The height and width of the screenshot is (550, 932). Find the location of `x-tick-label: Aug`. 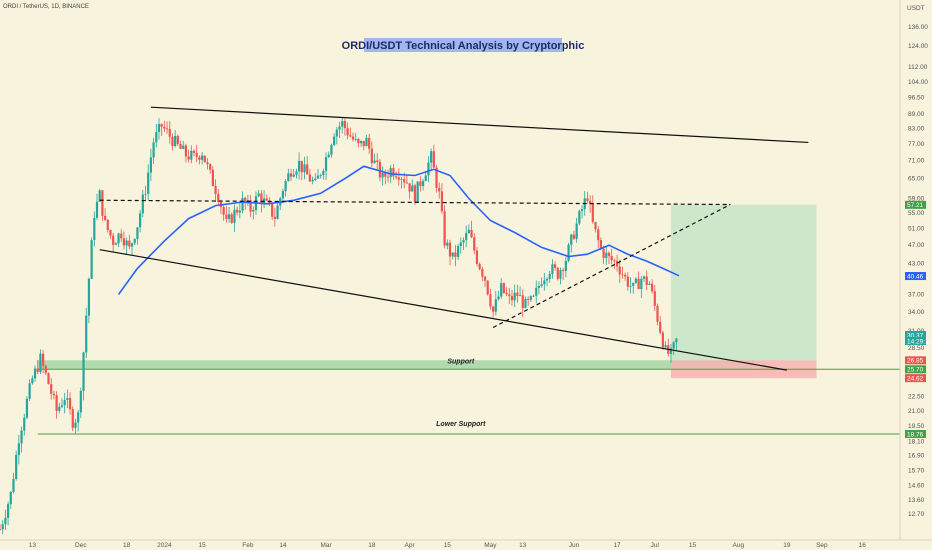

x-tick-label: Aug is located at coordinates (739, 545).